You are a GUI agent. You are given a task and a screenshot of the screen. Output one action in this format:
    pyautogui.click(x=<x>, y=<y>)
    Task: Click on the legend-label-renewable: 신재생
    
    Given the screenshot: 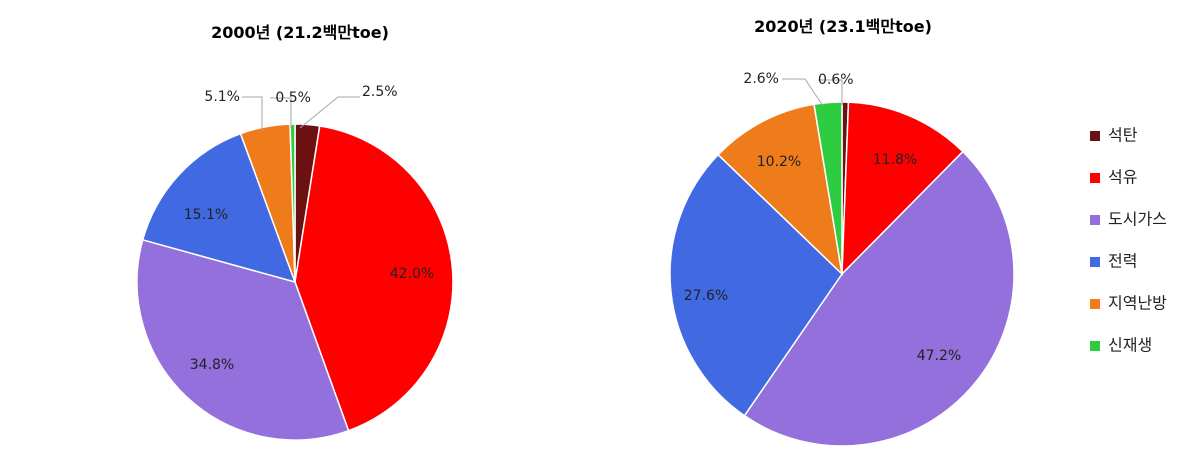 What is the action you would take?
    pyautogui.click(x=1130, y=345)
    